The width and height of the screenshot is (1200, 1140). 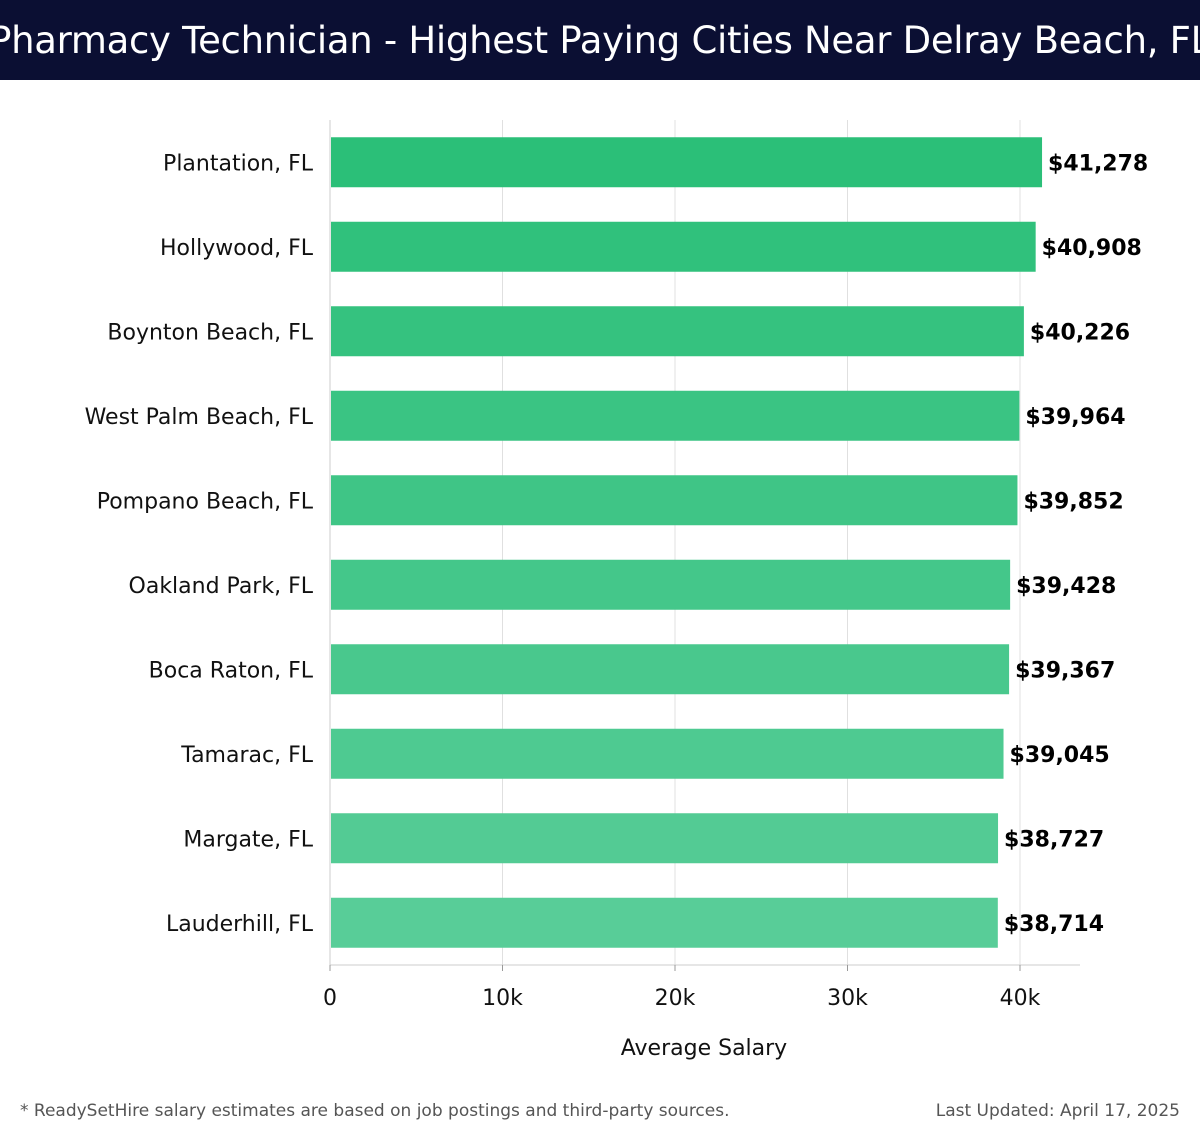 I want to click on value-label: $39,367, so click(x=1065, y=670).